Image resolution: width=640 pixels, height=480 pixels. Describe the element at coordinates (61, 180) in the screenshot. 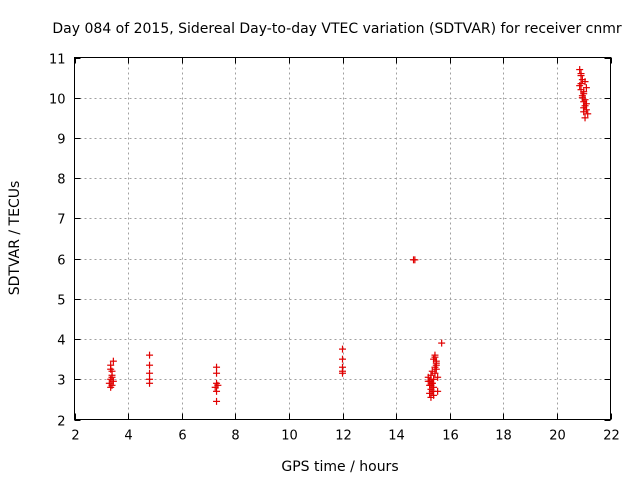

I see `y-tick-label: 8` at that location.